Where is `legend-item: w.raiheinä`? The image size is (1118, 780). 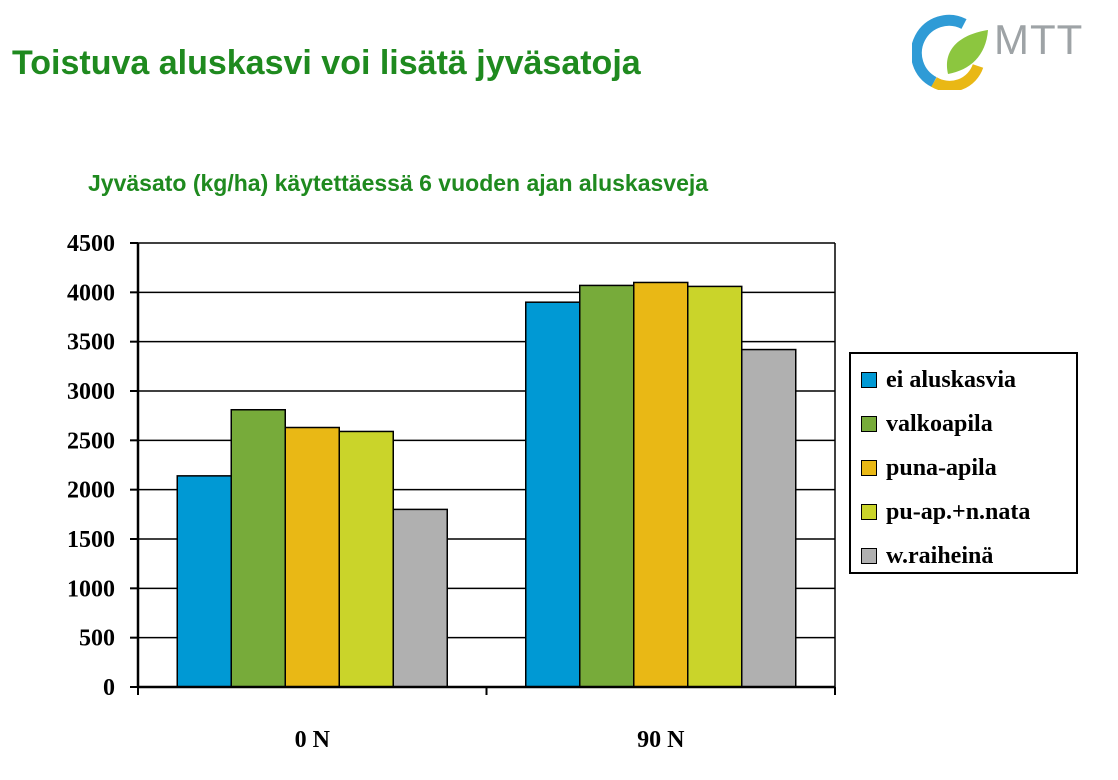
legend-item: w.raiheinä is located at coordinates (927, 556).